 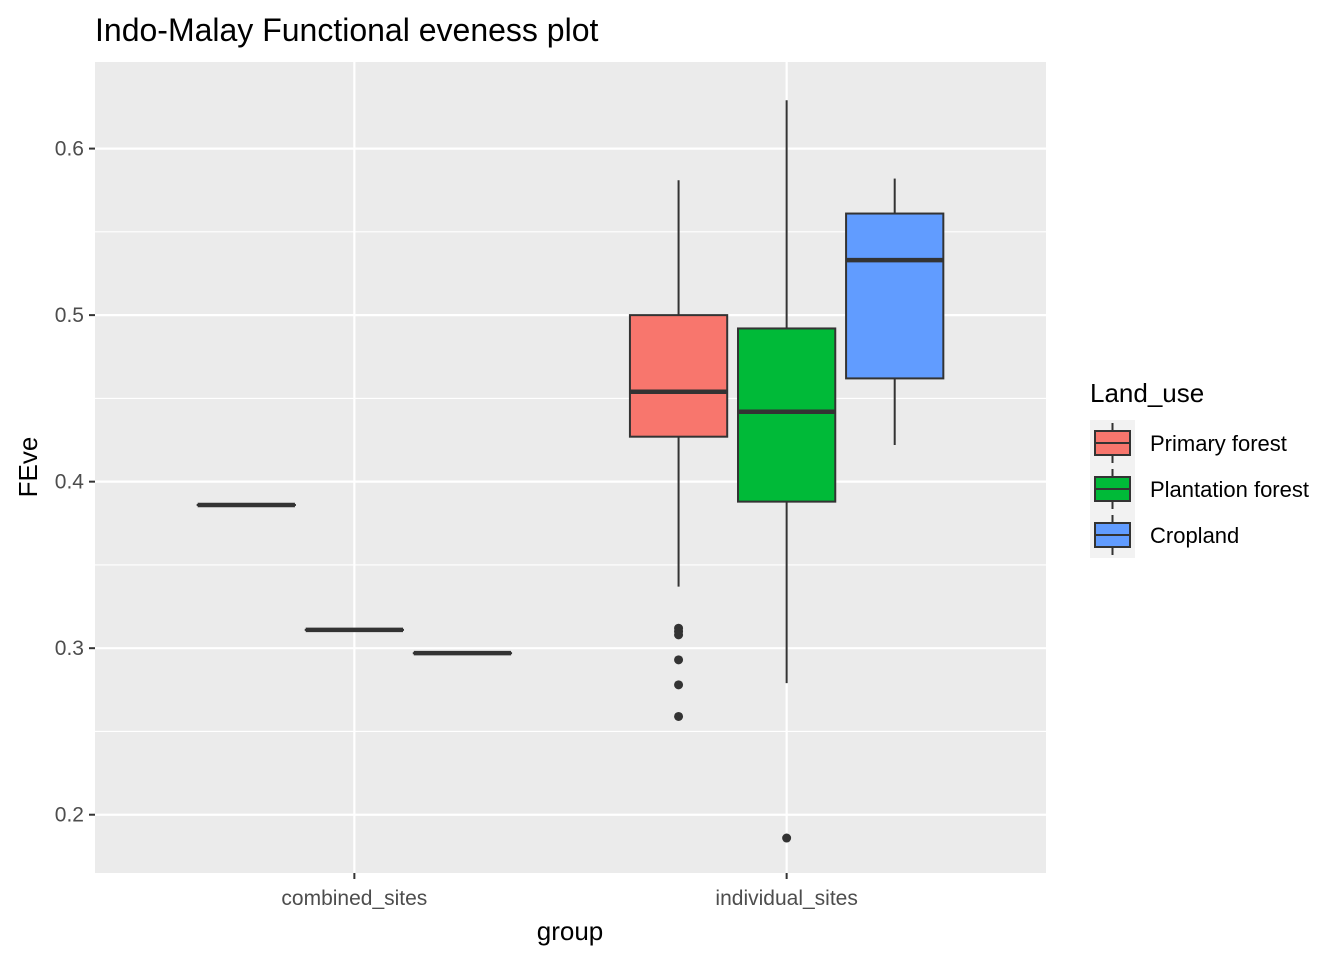 I want to click on legend-item-primary-forest: Primary forest, so click(x=1188, y=443).